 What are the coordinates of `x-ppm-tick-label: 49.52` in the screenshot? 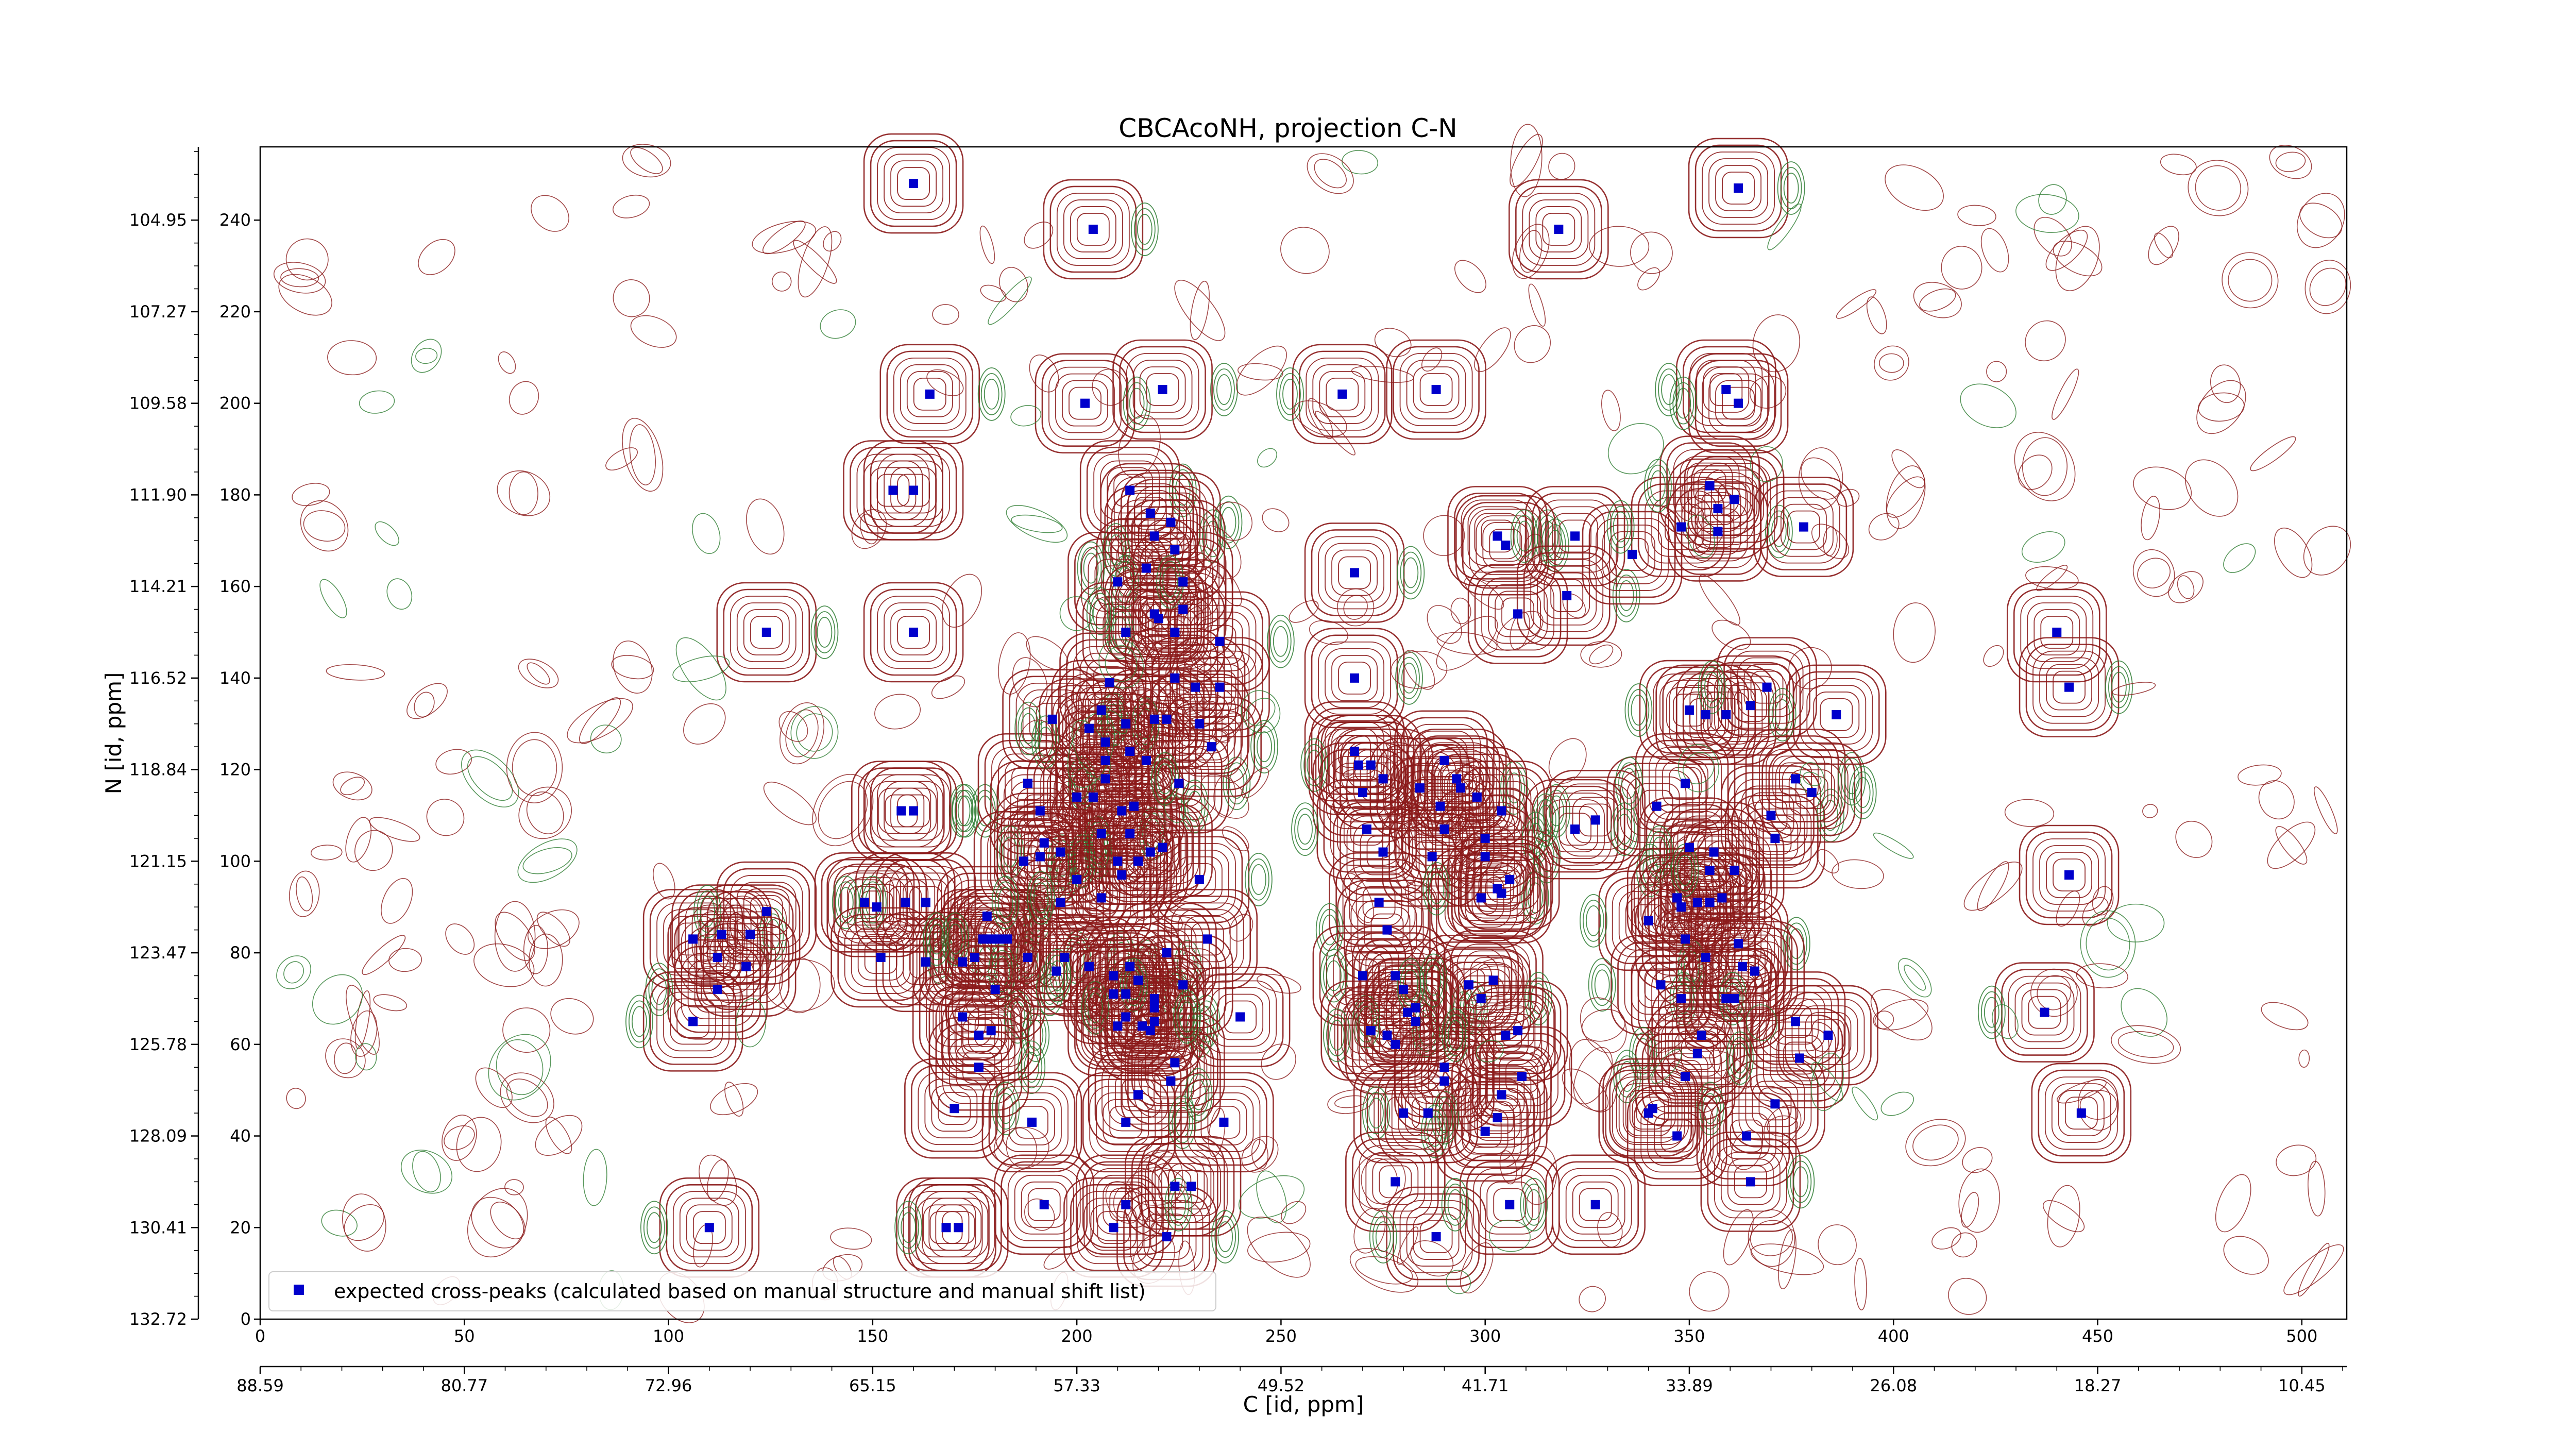 It's located at (1281, 1385).